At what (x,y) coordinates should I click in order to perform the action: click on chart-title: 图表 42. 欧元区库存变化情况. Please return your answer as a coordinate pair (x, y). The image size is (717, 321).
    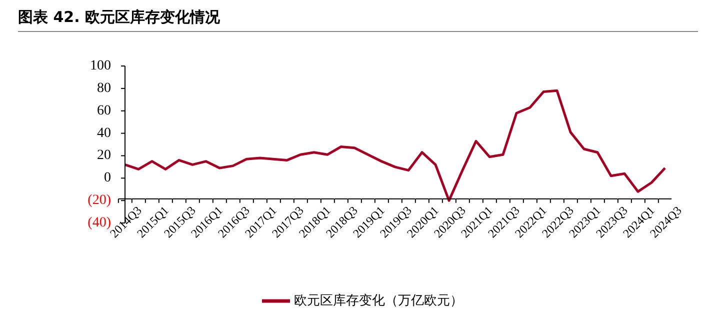
    Looking at the image, I should click on (119, 17).